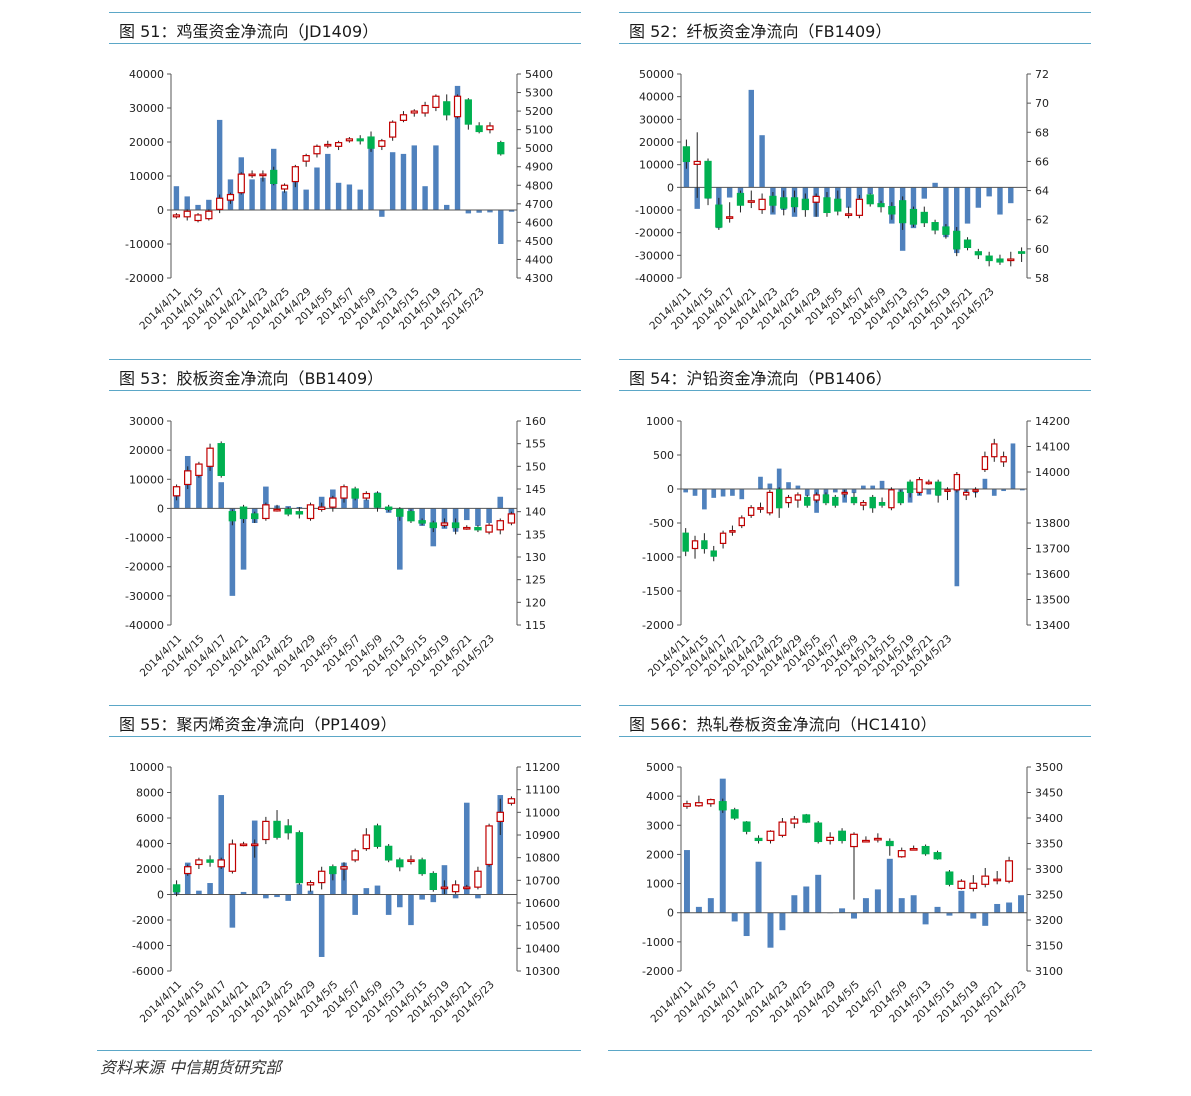  I want to click on y-tick-label: 40000, so click(656, 97).